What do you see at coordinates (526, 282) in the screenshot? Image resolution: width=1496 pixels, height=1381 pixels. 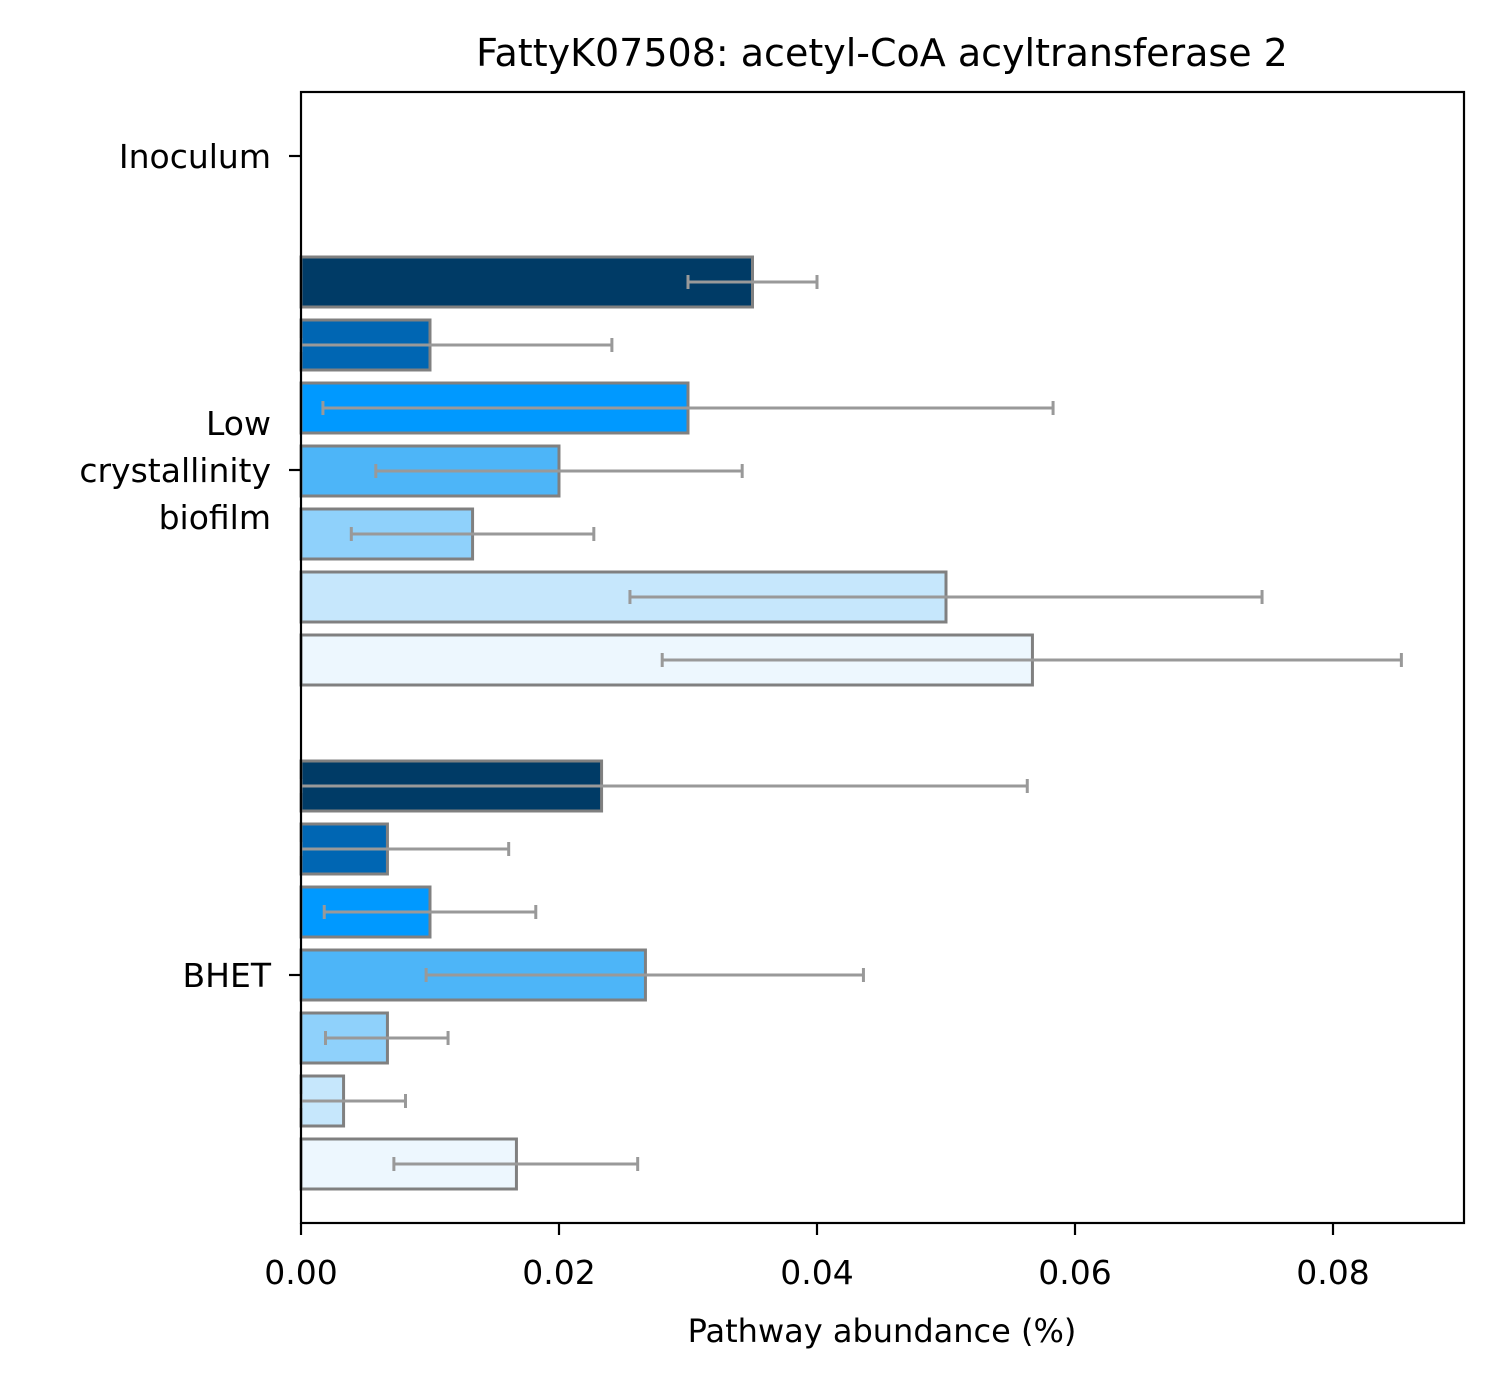 I see `bar` at bounding box center [526, 282].